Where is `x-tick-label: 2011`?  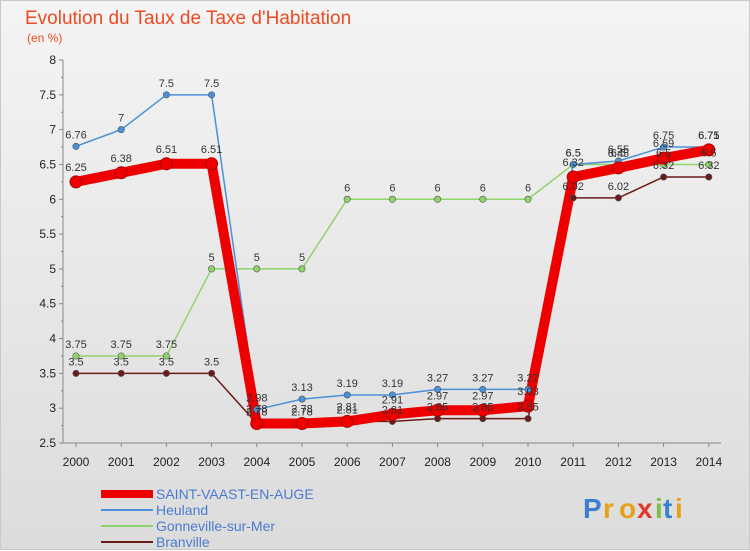 x-tick-label: 2011 is located at coordinates (573, 462).